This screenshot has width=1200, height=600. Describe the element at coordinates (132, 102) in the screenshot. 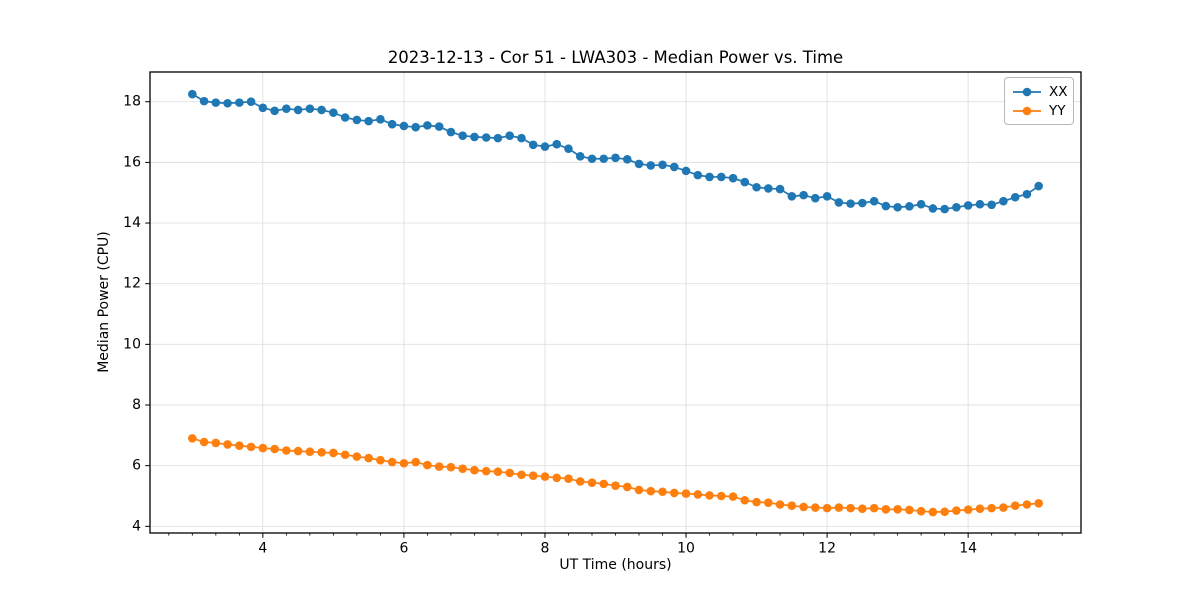

I see `y-tick-label: 18` at that location.